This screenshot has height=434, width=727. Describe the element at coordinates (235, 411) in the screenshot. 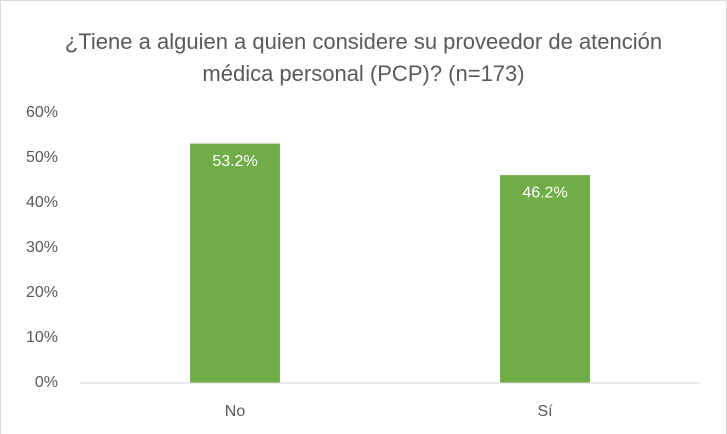

I see `x-tick-label: No` at that location.